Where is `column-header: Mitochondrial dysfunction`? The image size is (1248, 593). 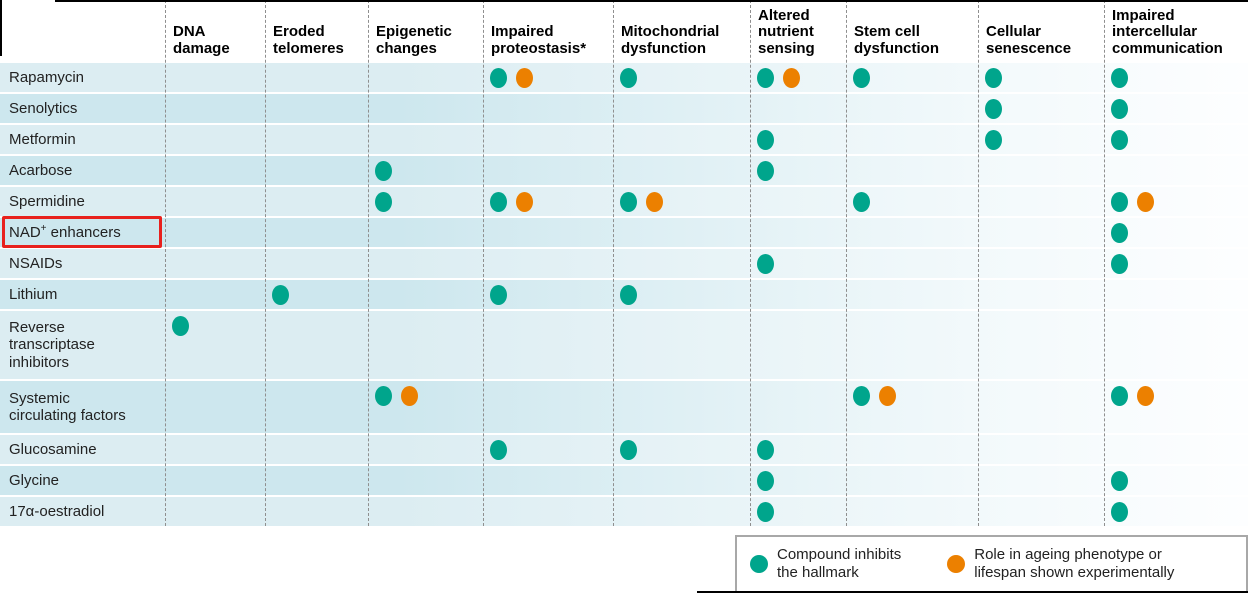
column-header: Mitochondrial dysfunction is located at coordinates (681, 31).